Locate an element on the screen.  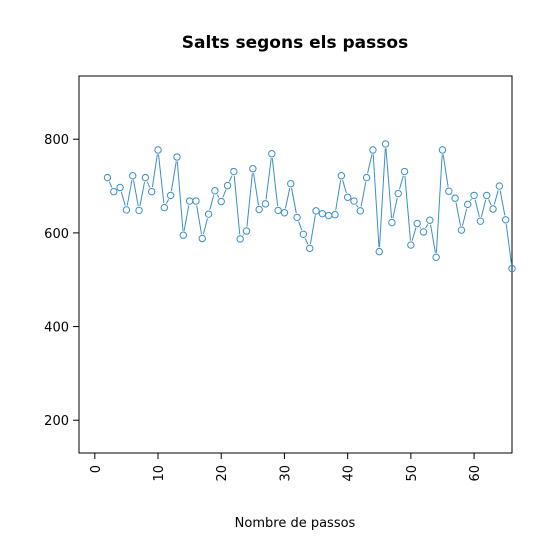
x-tick-label: 40 is located at coordinates (349, 473).